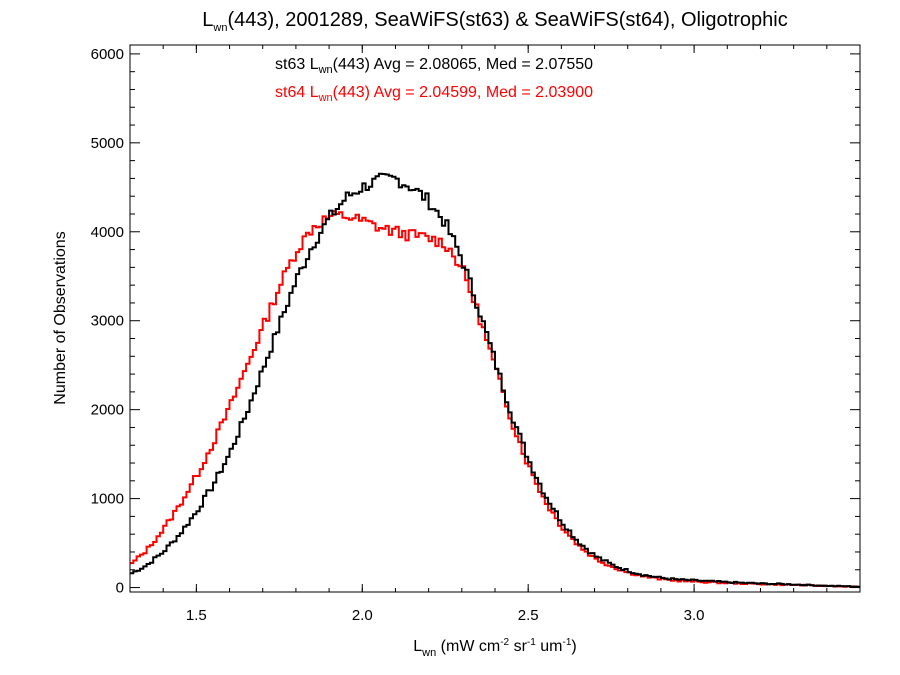 This screenshot has width=900, height=675. I want to click on annotation-st63-subscript: wn, so click(325, 70).